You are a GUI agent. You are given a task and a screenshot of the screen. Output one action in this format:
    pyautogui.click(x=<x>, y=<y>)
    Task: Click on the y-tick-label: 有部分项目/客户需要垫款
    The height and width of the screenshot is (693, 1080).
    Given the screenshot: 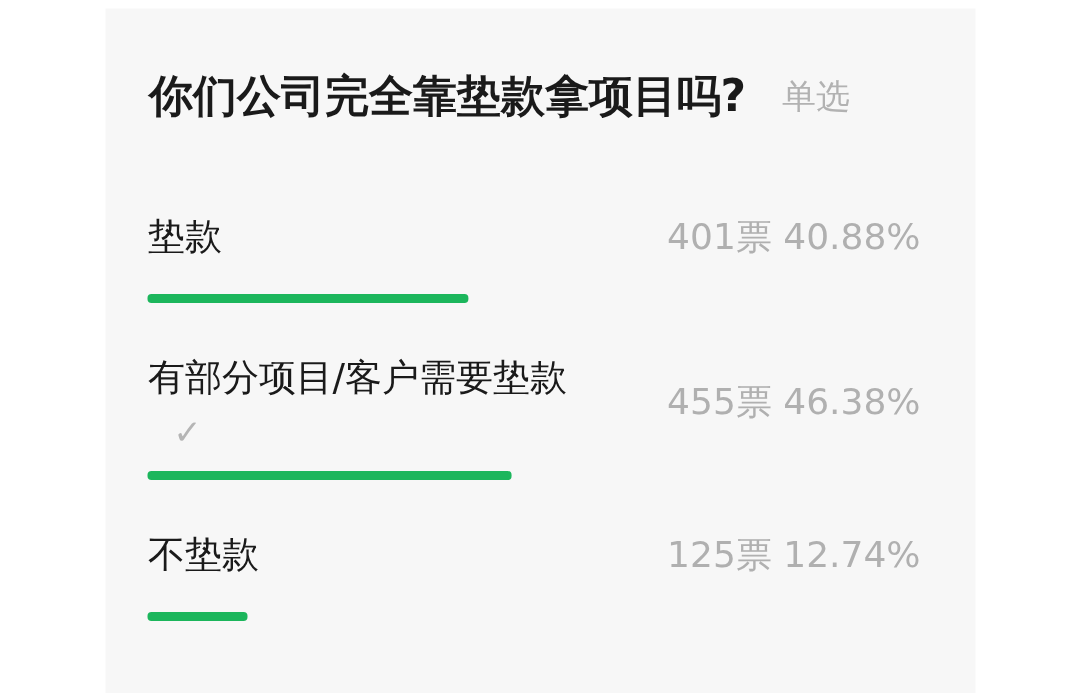 What is the action you would take?
    pyautogui.click(x=357, y=377)
    